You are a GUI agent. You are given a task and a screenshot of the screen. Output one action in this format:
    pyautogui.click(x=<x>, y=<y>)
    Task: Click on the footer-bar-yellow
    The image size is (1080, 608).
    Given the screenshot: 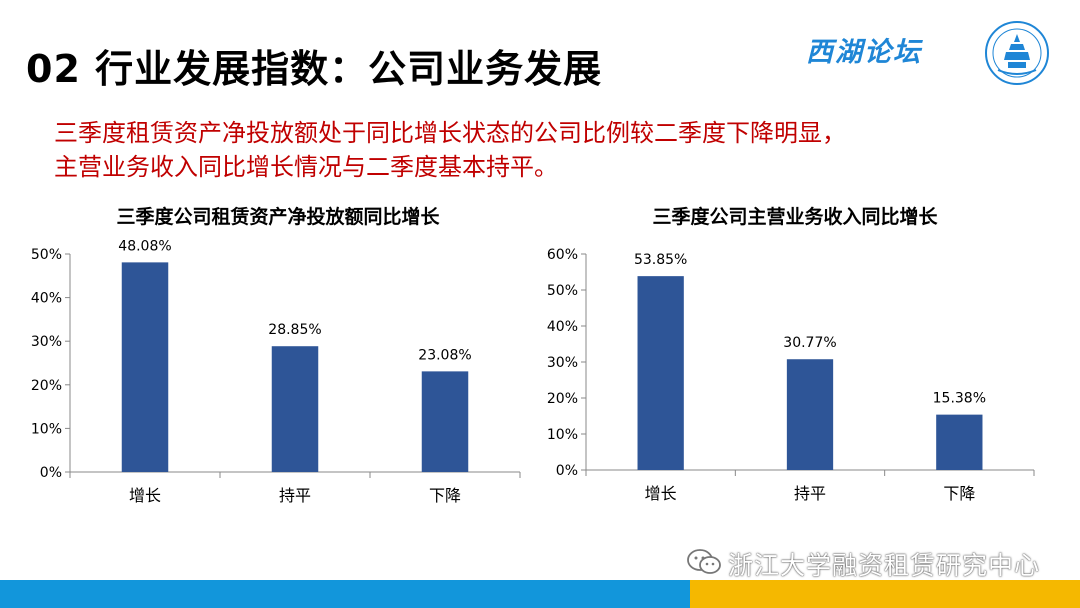 What is the action you would take?
    pyautogui.click(x=885, y=594)
    